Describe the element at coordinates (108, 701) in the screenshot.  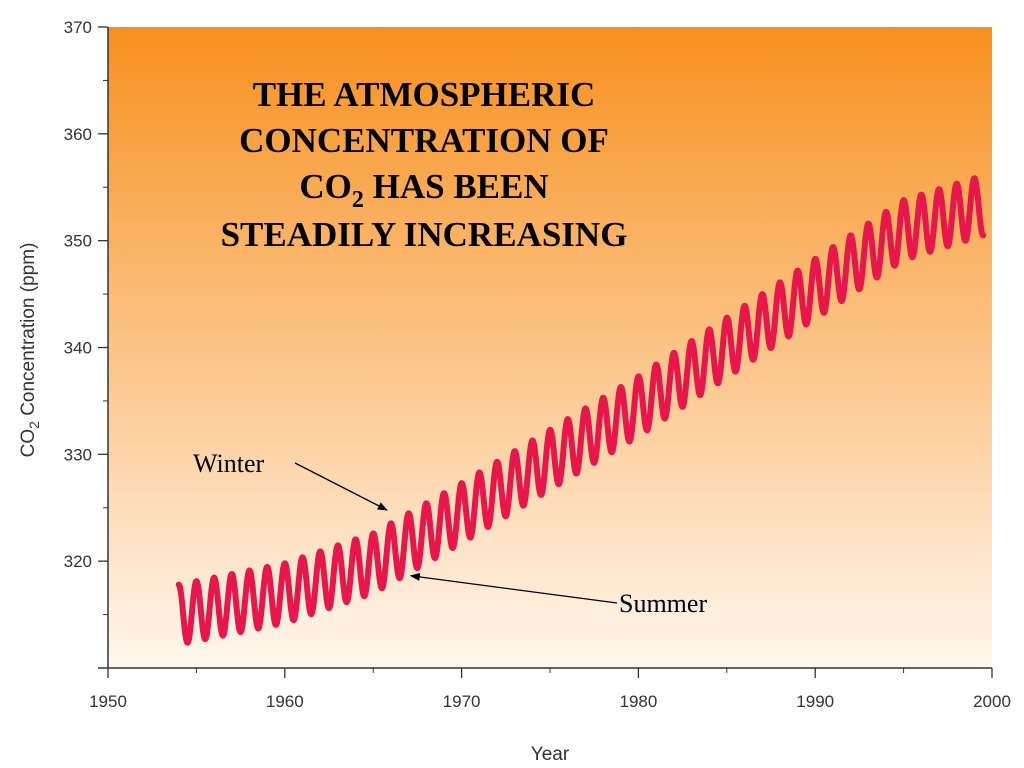
I see `x-tick-label: 1950` at that location.